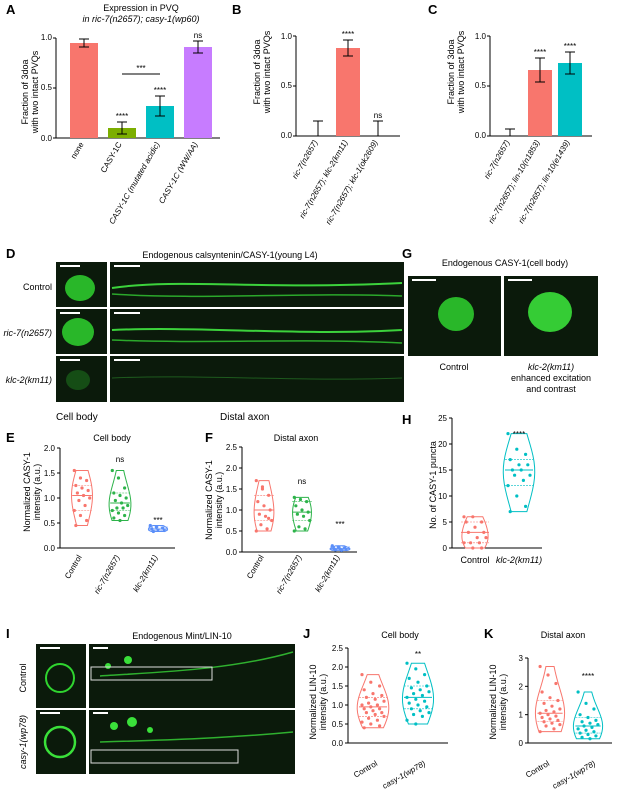 This screenshot has height=798, width=617. I want to click on panel-i-roi-box-casy1, so click(164, 756).